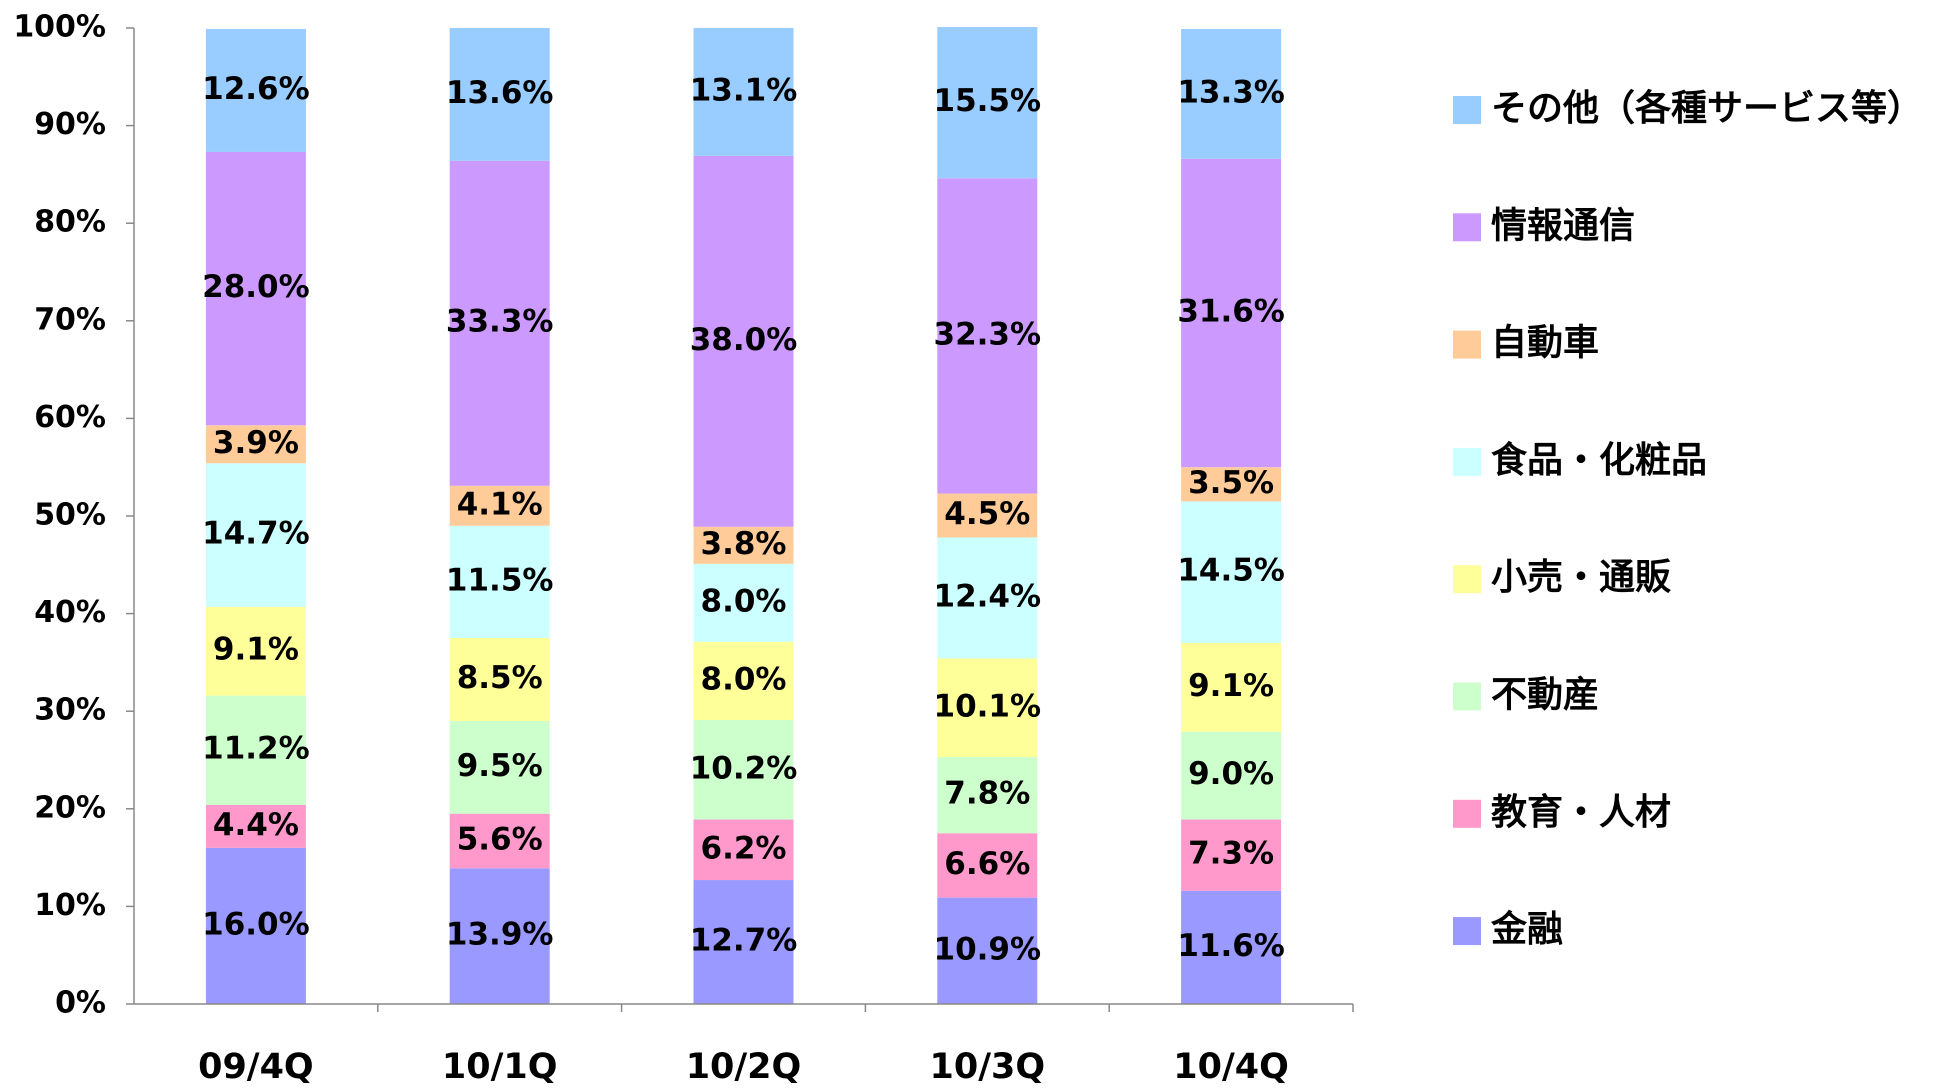 Image resolution: width=1959 pixels, height=1090 pixels. What do you see at coordinates (70, 417) in the screenshot?
I see `y-tick-label: 60%` at bounding box center [70, 417].